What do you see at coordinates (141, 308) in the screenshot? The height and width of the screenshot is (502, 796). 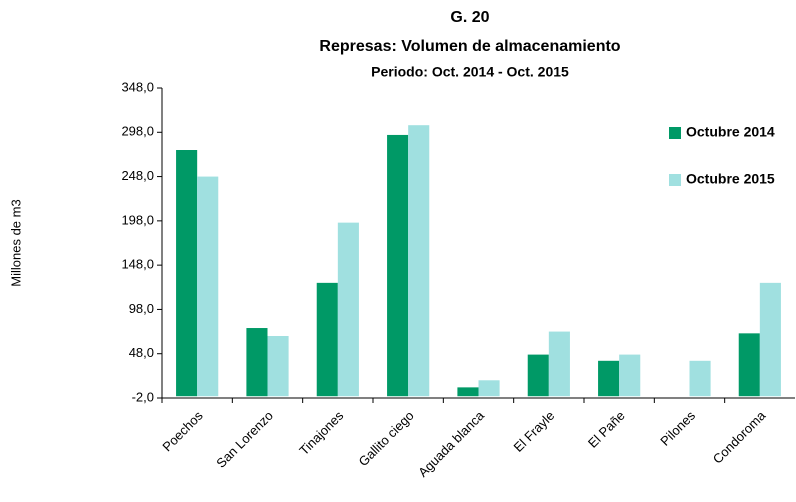 I see `y-tick-label: 98,0` at bounding box center [141, 308].